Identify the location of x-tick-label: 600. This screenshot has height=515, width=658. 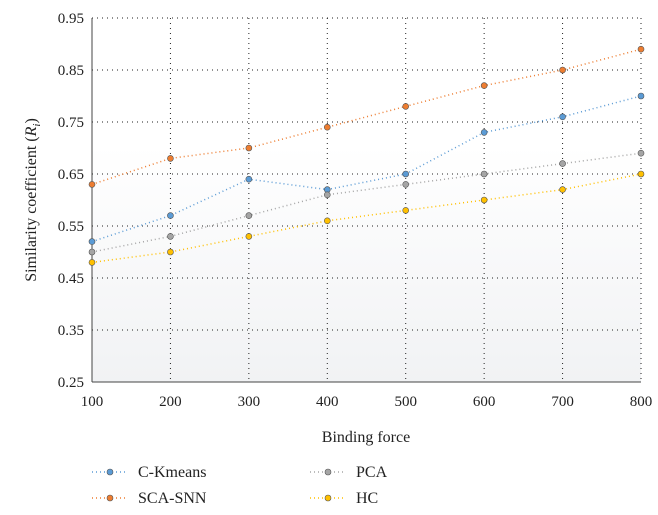
(484, 402).